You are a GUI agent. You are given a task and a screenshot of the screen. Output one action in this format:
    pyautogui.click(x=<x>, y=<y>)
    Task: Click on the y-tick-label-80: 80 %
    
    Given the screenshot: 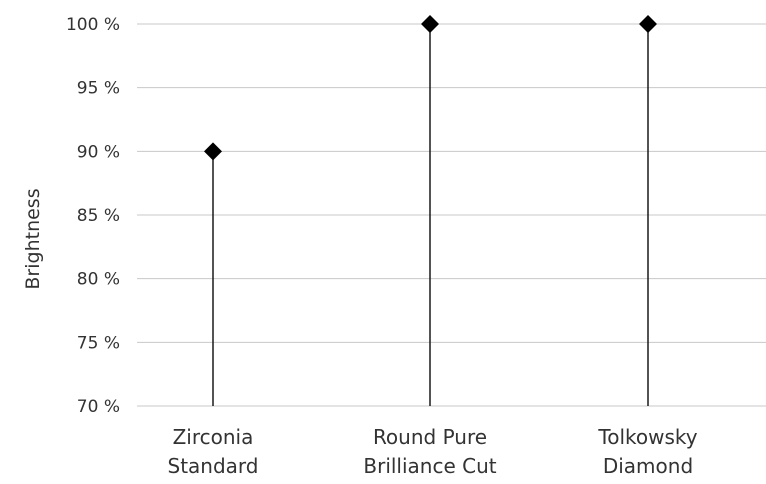 What is the action you would take?
    pyautogui.click(x=98, y=280)
    